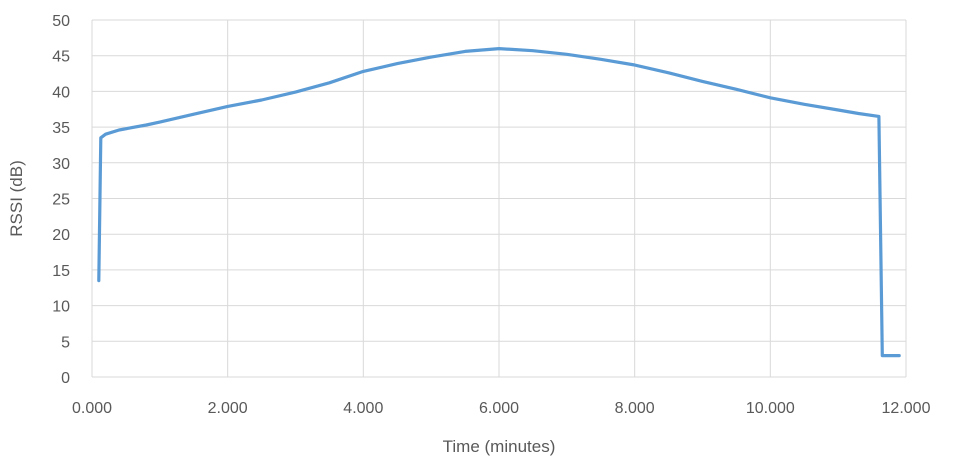 Image resolution: width=956 pixels, height=460 pixels. Describe the element at coordinates (92, 408) in the screenshot. I see `x-tick-label: 0.000` at that location.